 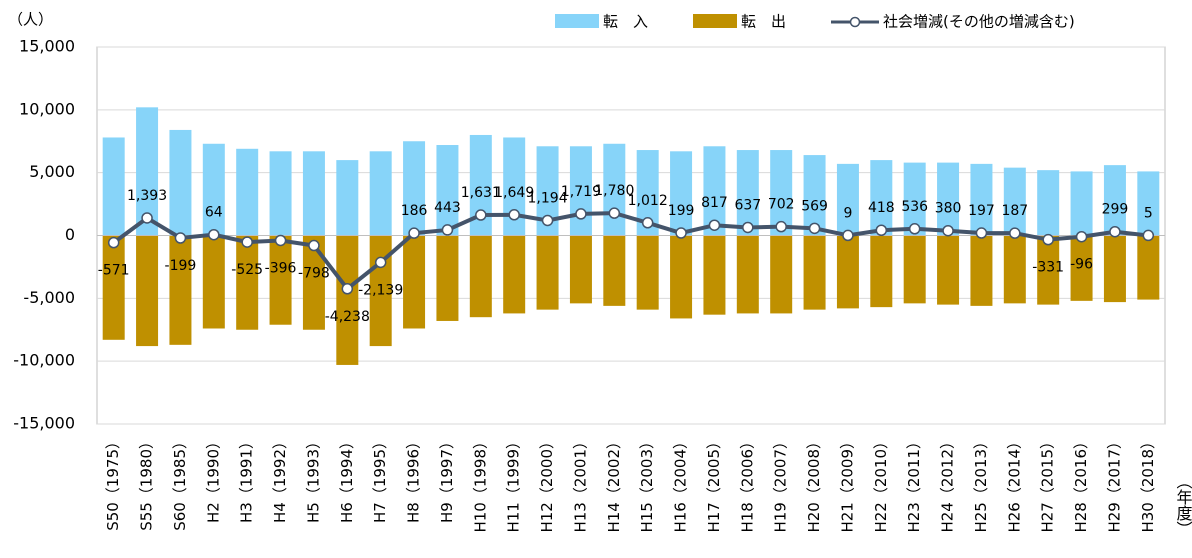 I want to click on x-tick-label: S55（1980）, so click(x=147, y=482).